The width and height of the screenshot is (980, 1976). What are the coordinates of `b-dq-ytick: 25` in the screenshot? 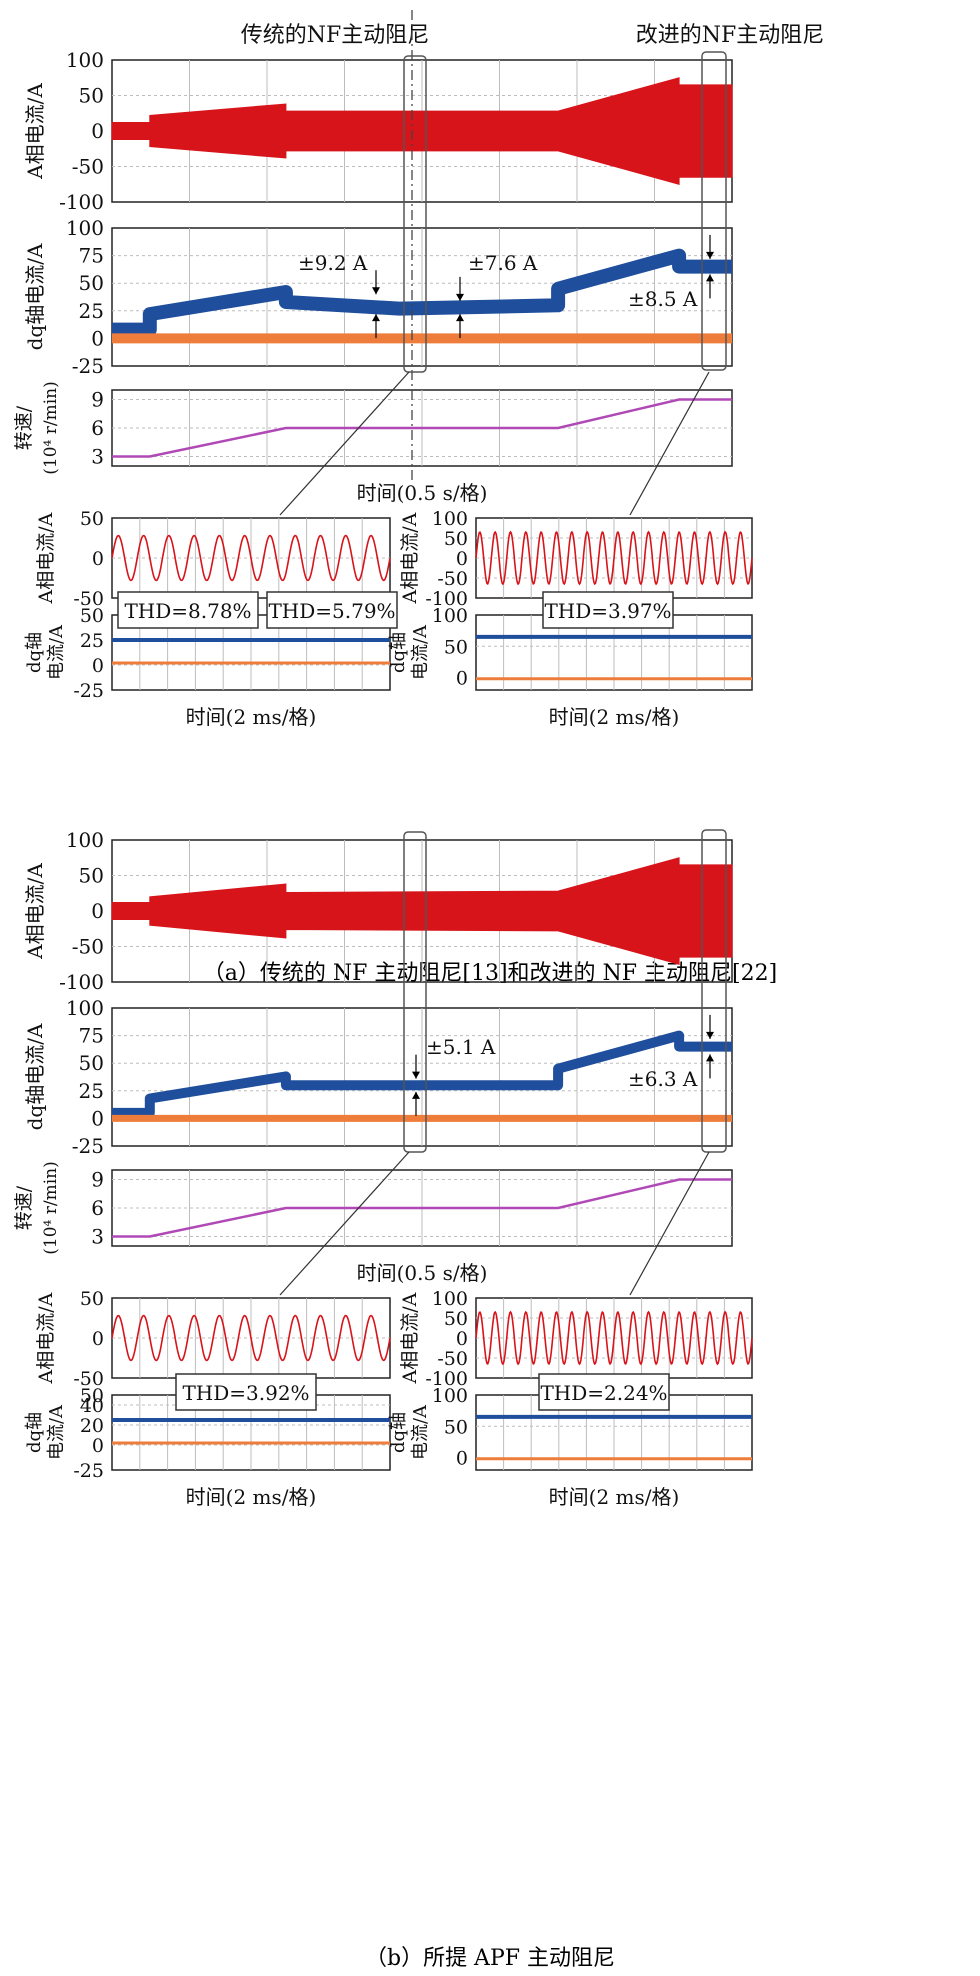 It's located at (91, 1091).